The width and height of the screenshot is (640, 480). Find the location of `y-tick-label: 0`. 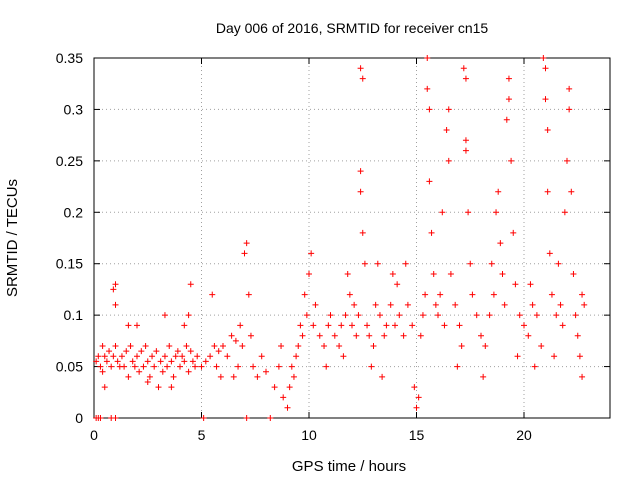

y-tick-label: 0 is located at coordinates (79, 418).